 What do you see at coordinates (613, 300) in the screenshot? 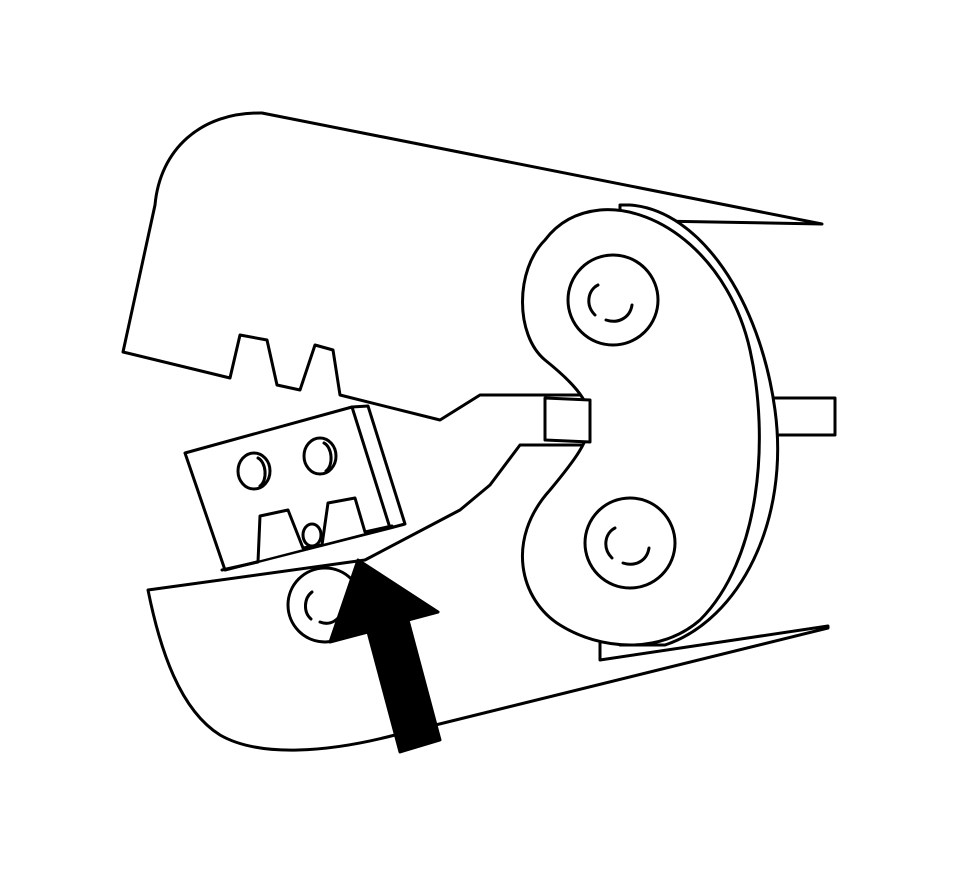
I see `pivot-screw-upper` at bounding box center [613, 300].